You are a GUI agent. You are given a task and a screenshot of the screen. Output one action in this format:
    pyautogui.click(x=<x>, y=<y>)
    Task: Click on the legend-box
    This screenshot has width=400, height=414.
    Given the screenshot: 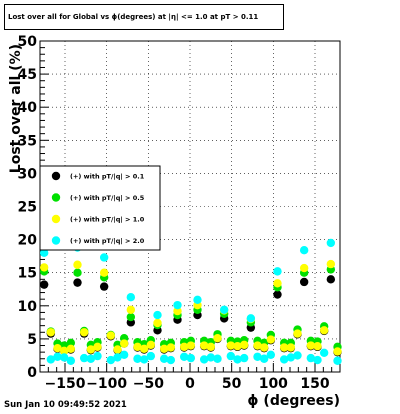 What is the action you would take?
    pyautogui.click(x=100, y=208)
    